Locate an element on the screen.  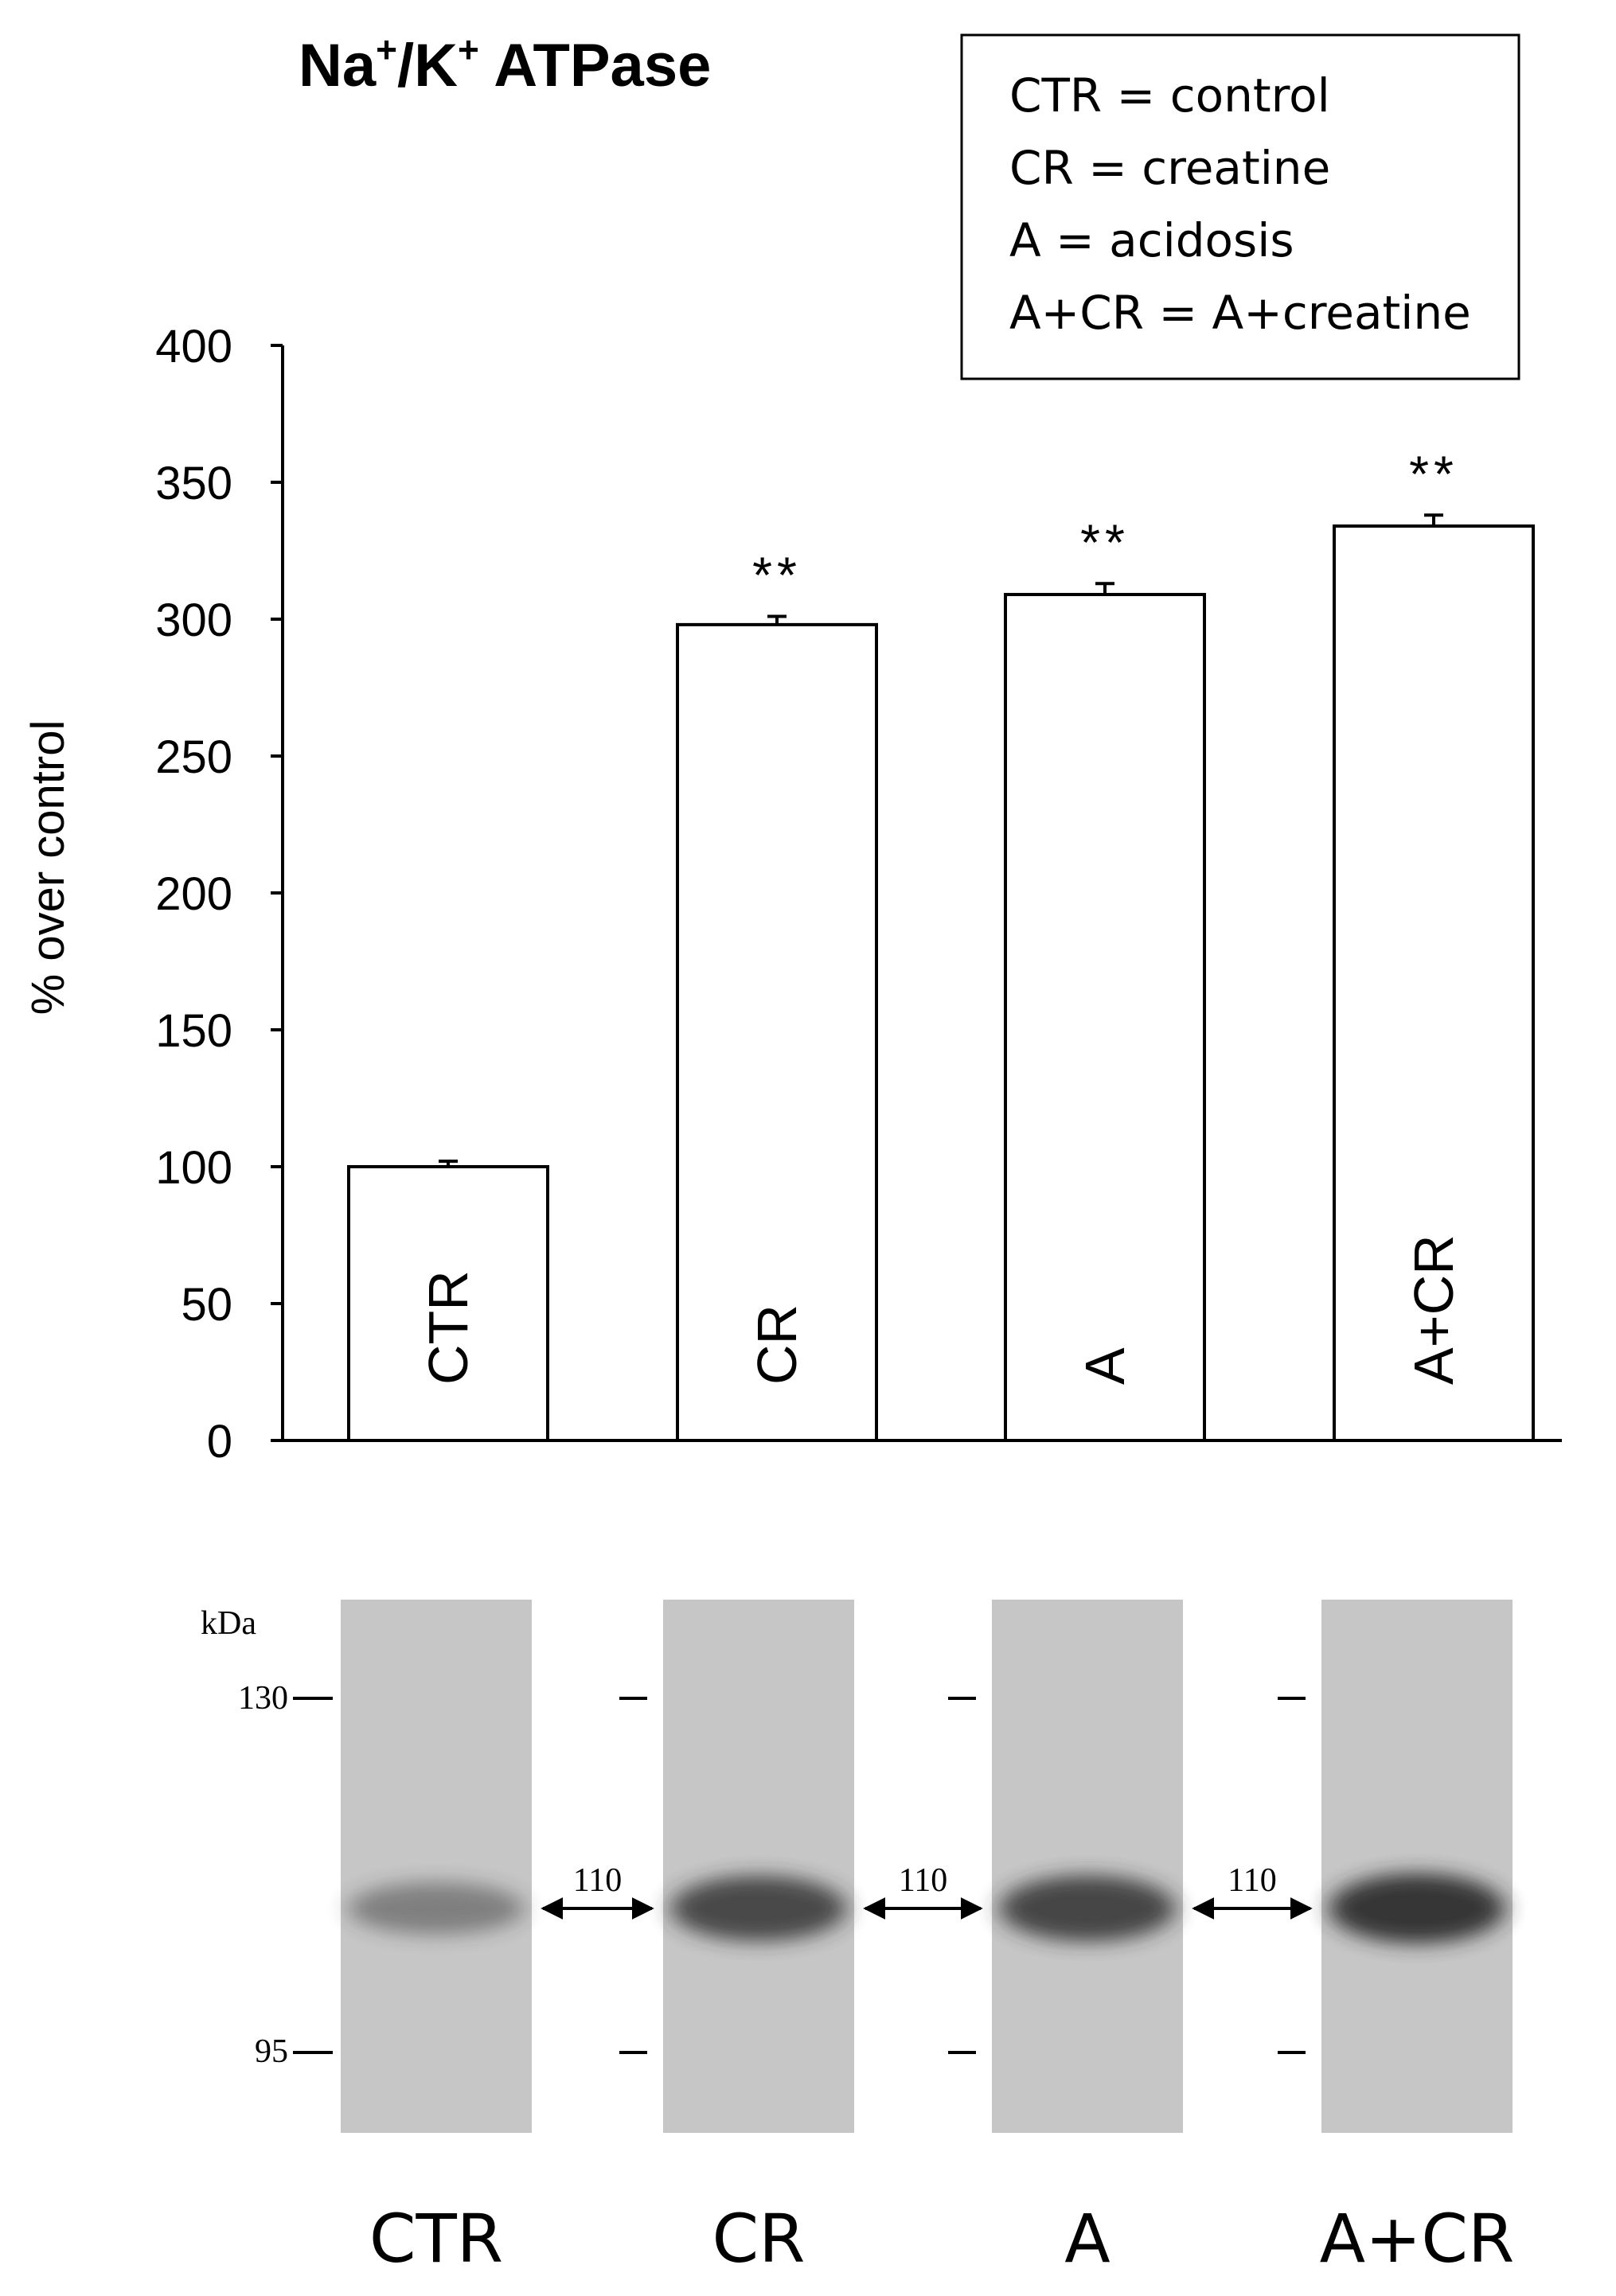
blot-lane: CR is located at coordinates (758, 1939).